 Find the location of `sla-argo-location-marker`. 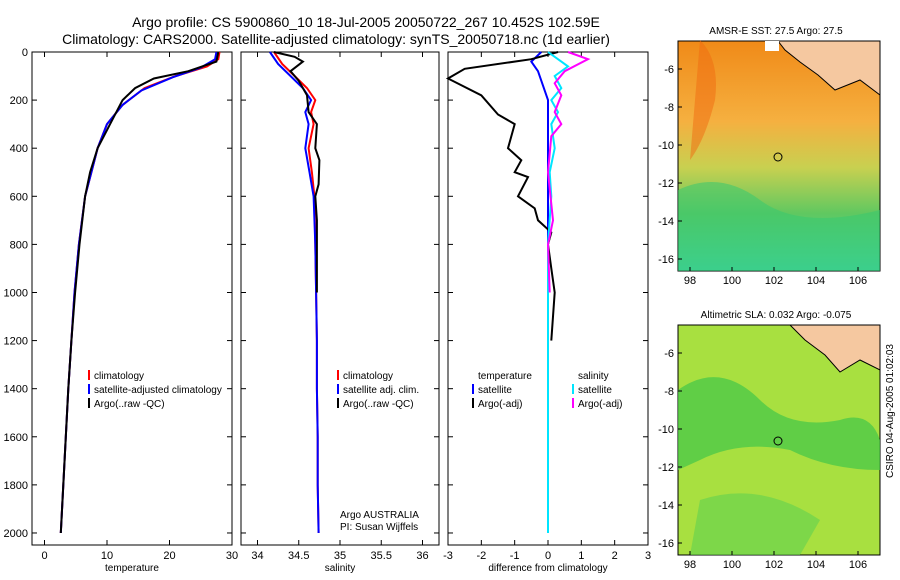

sla-argo-location-marker is located at coordinates (778, 441).